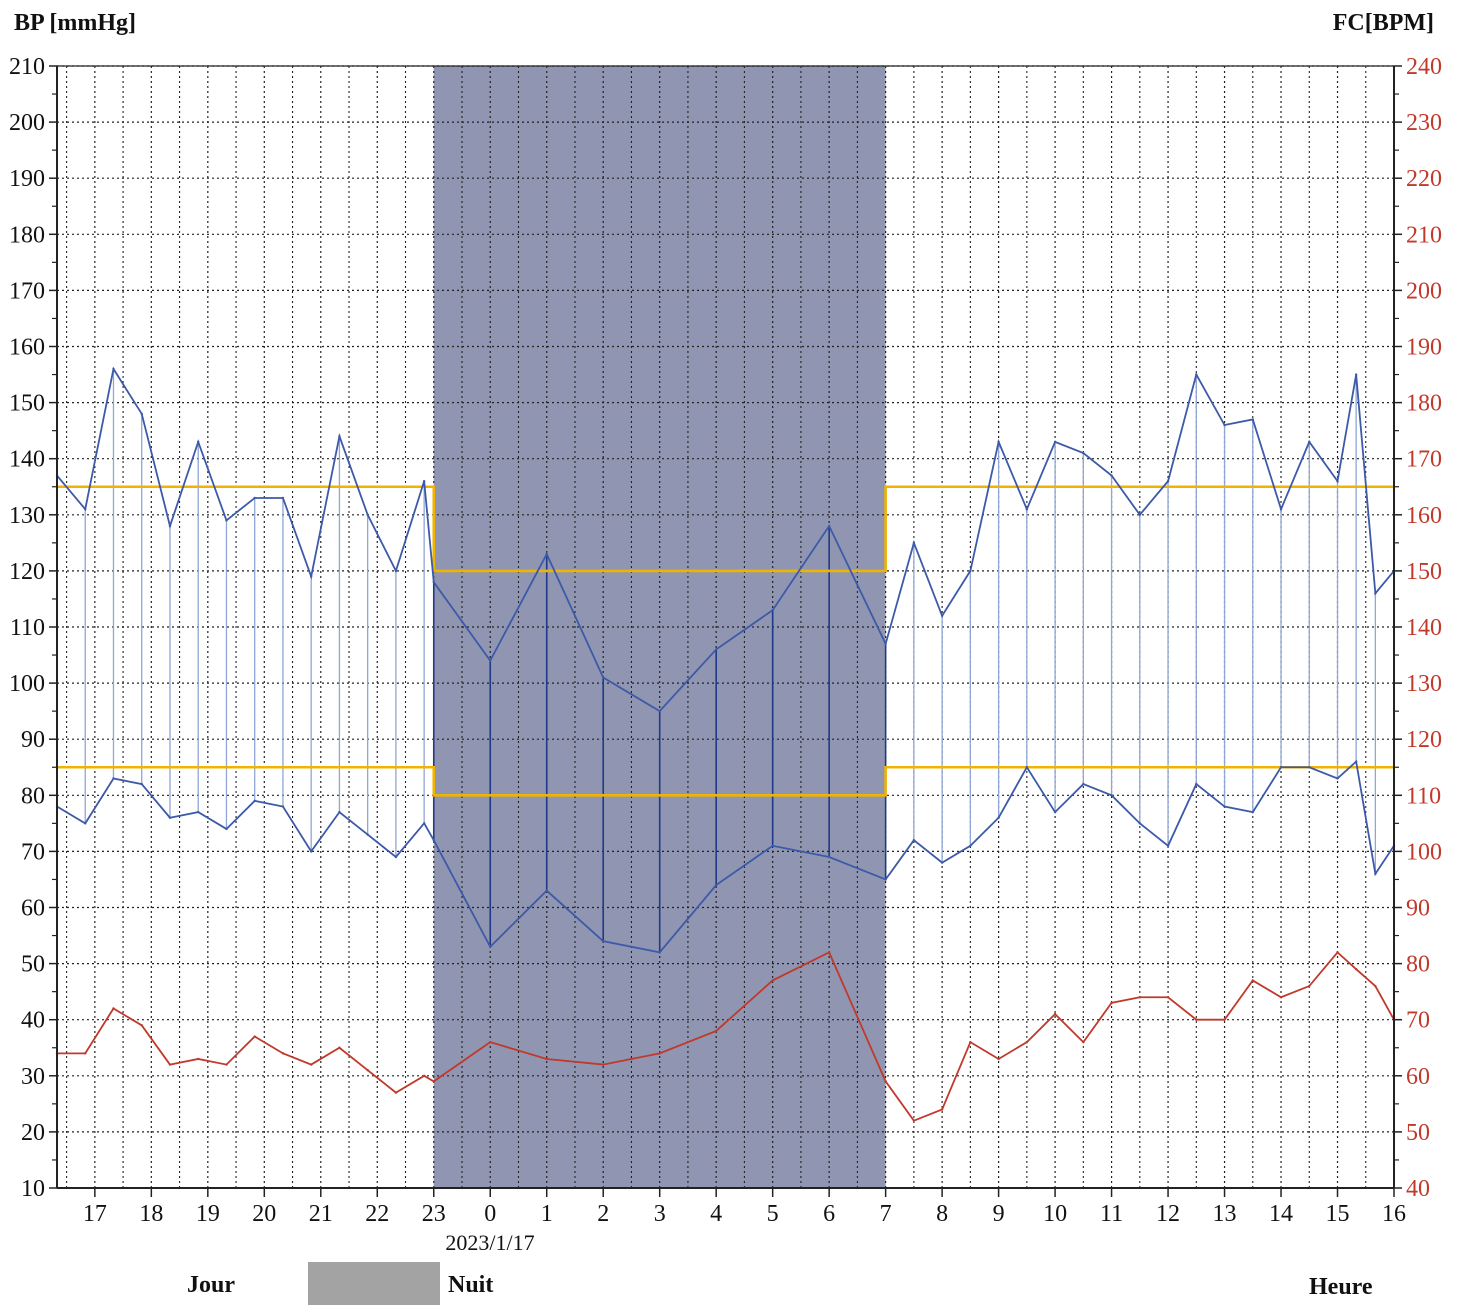 This screenshot has height=1305, width=1464. I want to click on x-tick-label: 7, so click(886, 1214).